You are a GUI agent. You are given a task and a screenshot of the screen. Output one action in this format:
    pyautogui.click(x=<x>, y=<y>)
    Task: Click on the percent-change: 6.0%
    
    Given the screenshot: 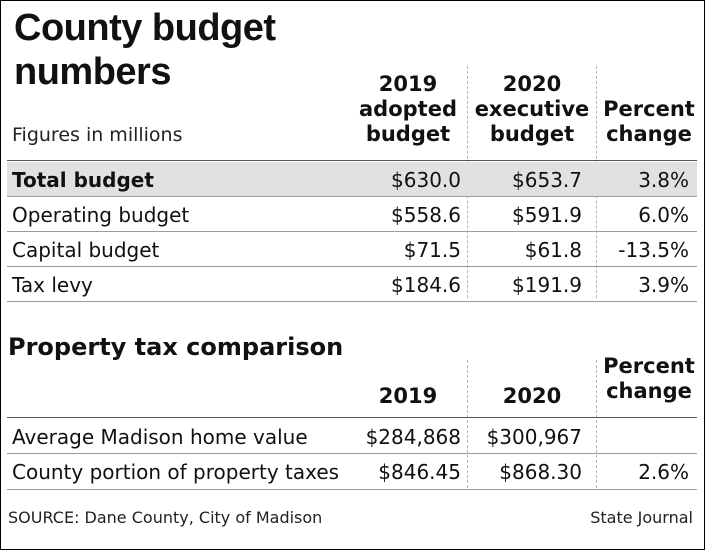 What is the action you would take?
    pyautogui.click(x=663, y=215)
    